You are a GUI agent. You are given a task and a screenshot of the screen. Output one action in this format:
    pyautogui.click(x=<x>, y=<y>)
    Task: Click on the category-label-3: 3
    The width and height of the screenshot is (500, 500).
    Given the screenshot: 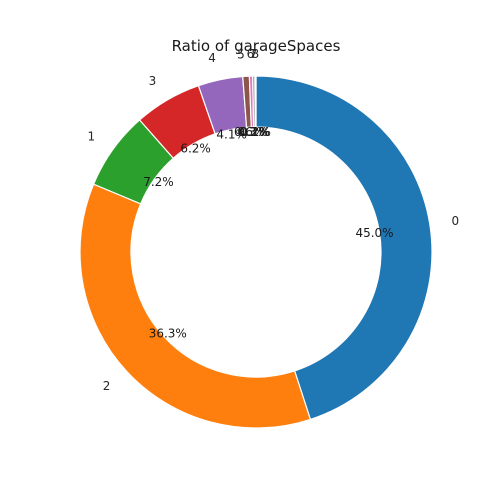 What is the action you would take?
    pyautogui.click(x=153, y=81)
    